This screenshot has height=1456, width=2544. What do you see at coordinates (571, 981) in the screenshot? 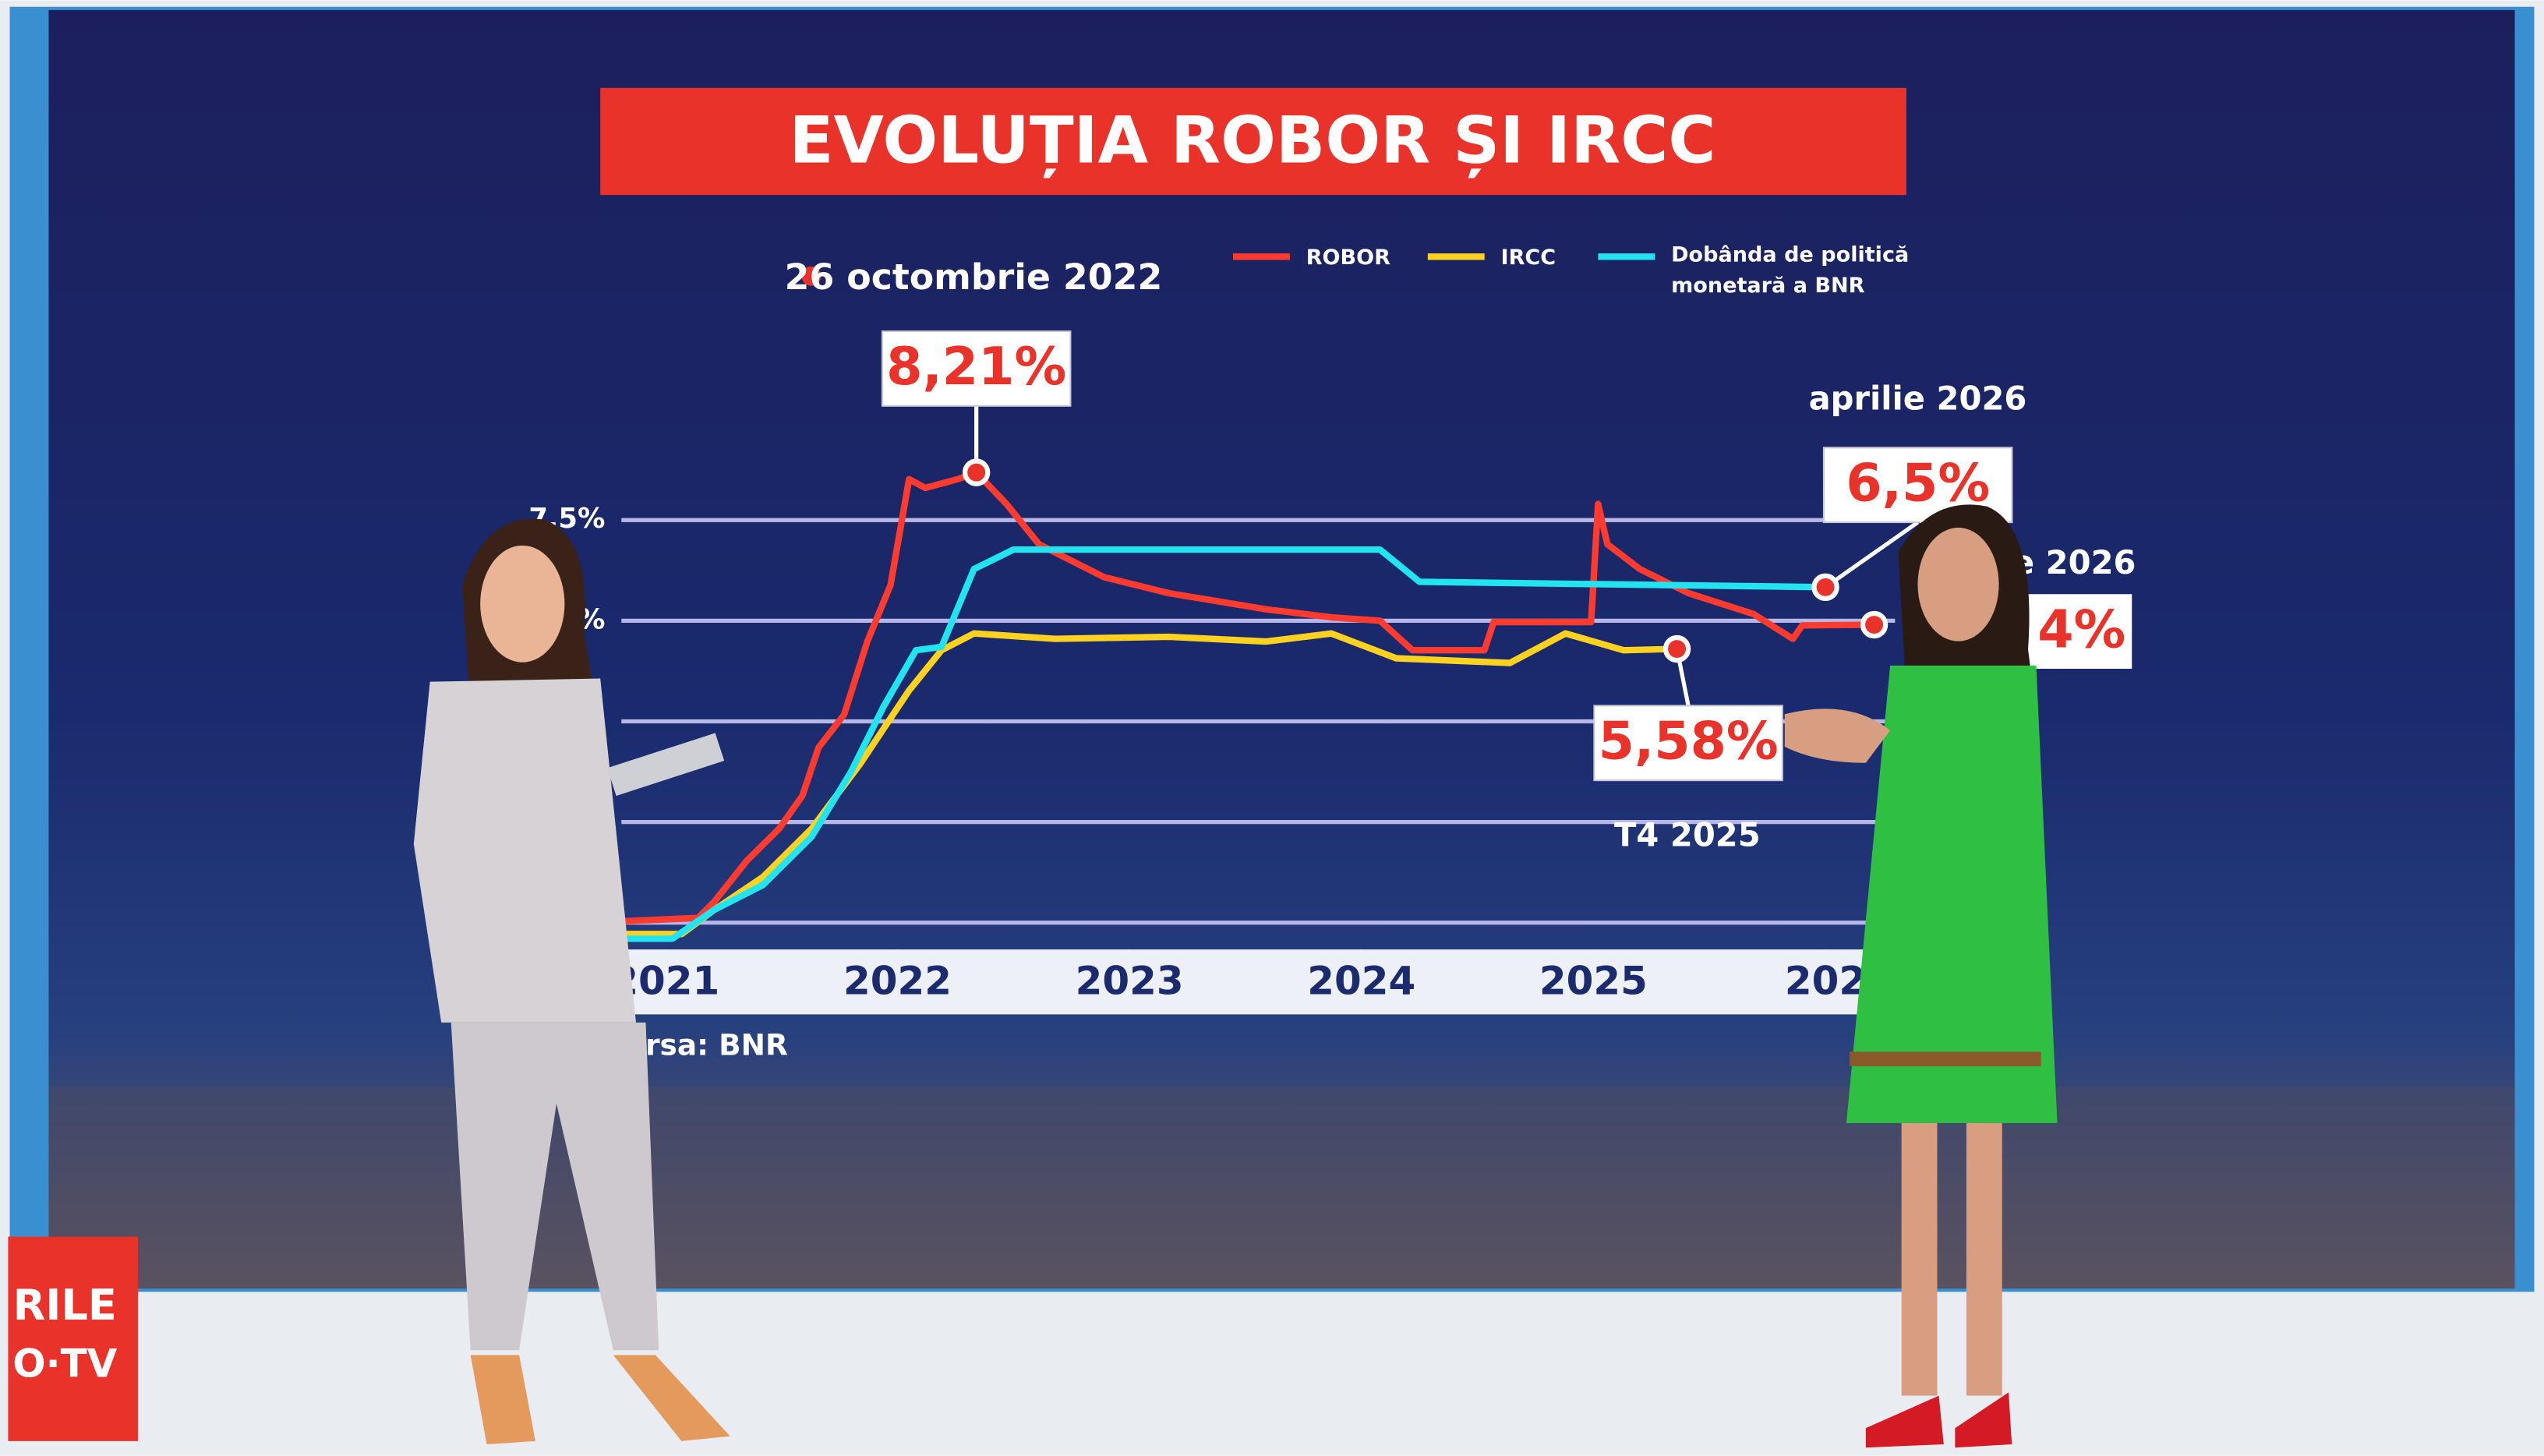
I see `presenter-left` at bounding box center [571, 981].